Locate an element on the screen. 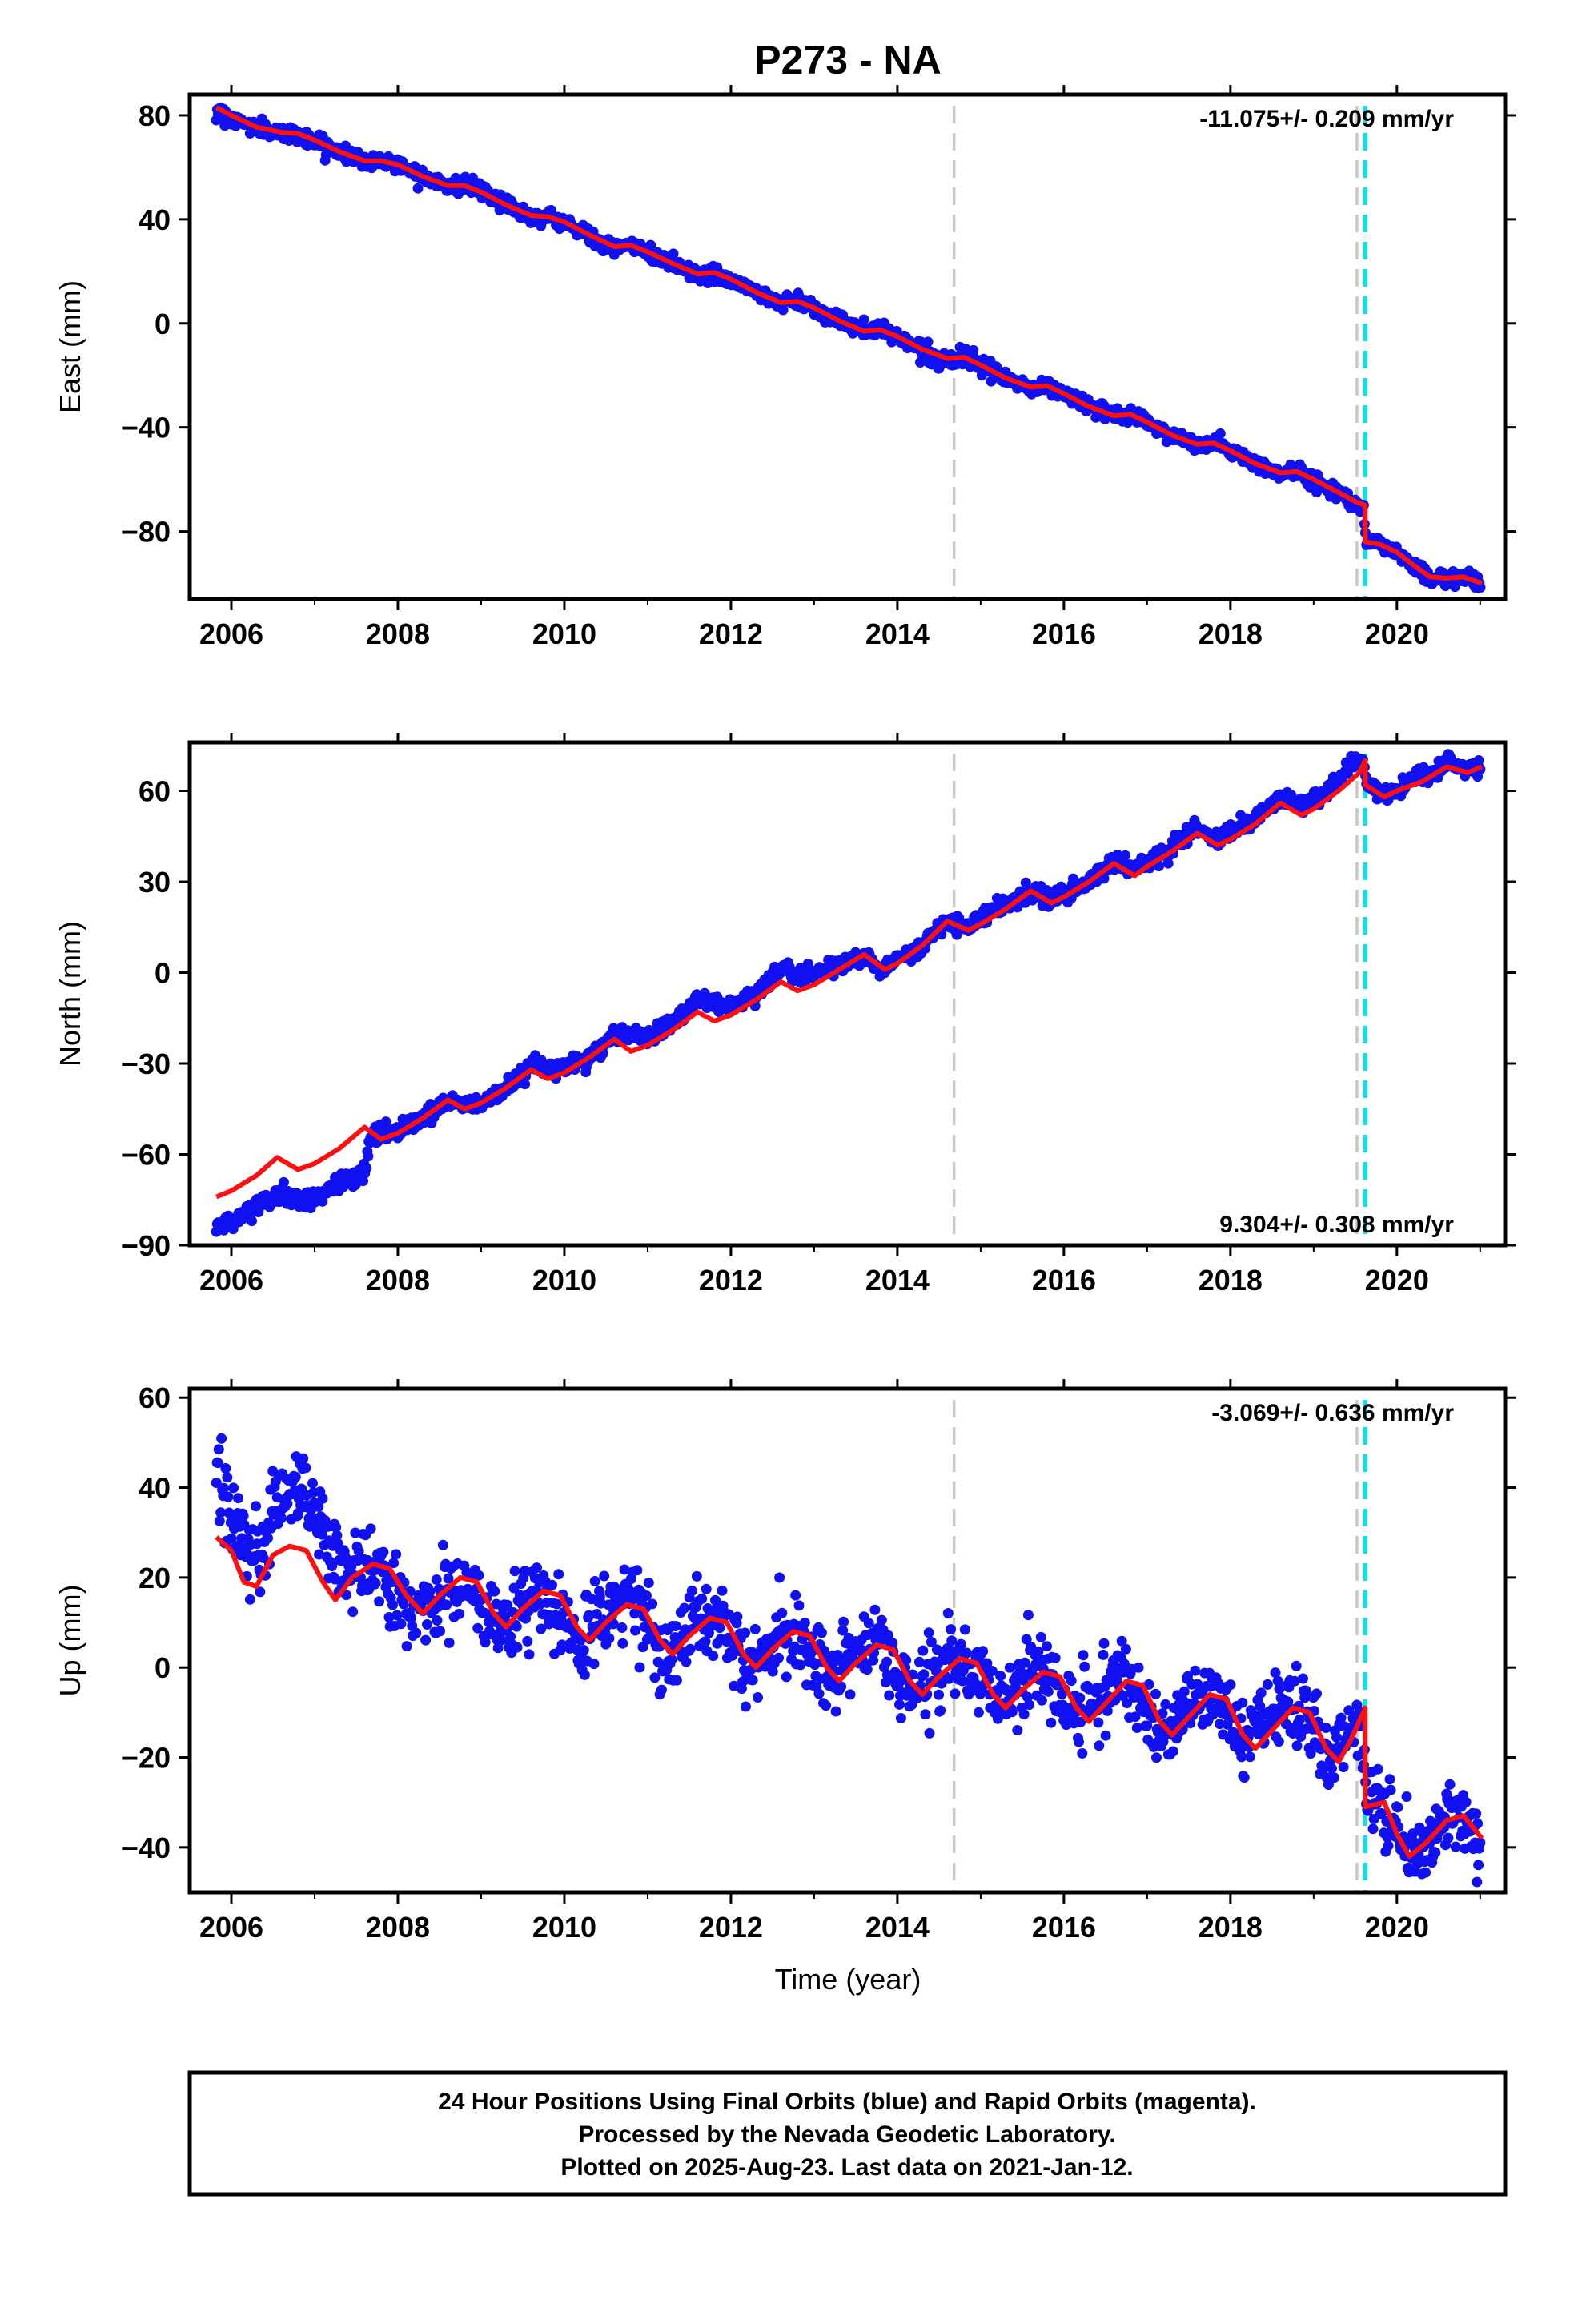  y-tick-label: −90 is located at coordinates (146, 1245).